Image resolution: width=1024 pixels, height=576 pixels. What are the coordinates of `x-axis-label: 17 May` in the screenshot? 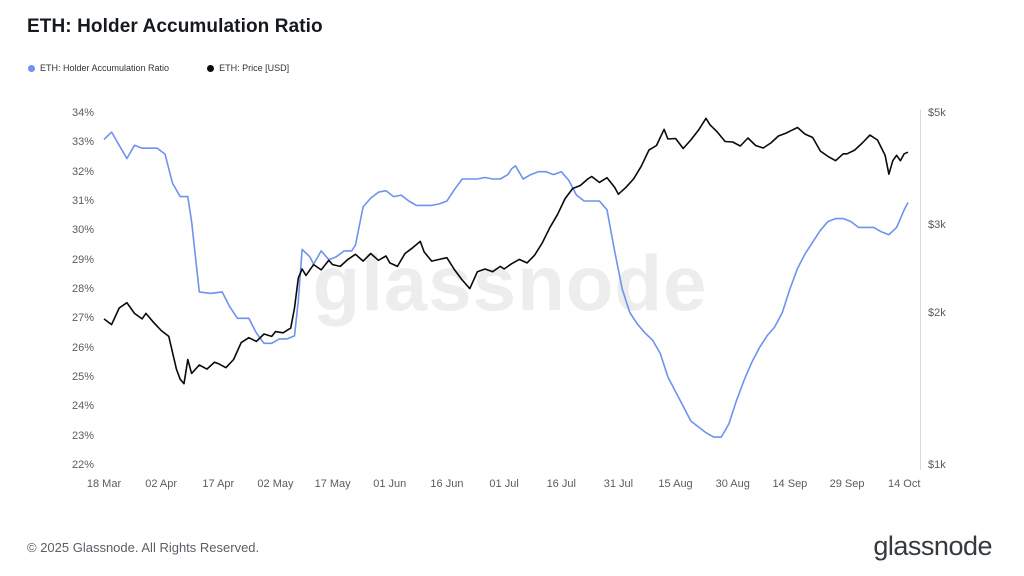 It's located at (332, 484).